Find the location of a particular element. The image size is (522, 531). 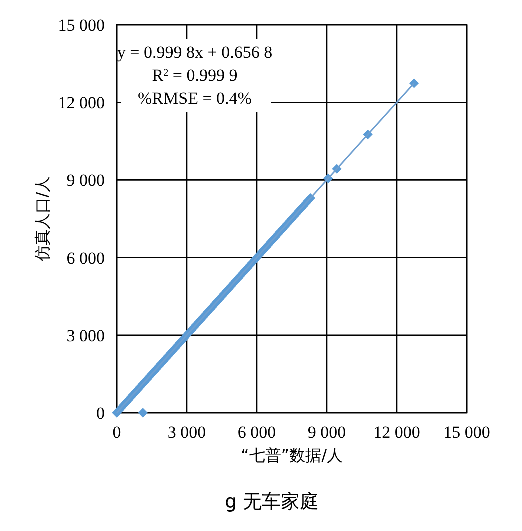

annotation: R$^{2}$ = 0.999 9 is located at coordinates (195, 75).